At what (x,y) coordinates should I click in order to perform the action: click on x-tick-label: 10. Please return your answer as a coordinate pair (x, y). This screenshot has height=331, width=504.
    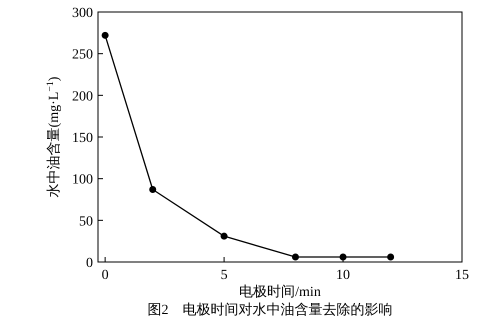
    Looking at the image, I should click on (343, 275).